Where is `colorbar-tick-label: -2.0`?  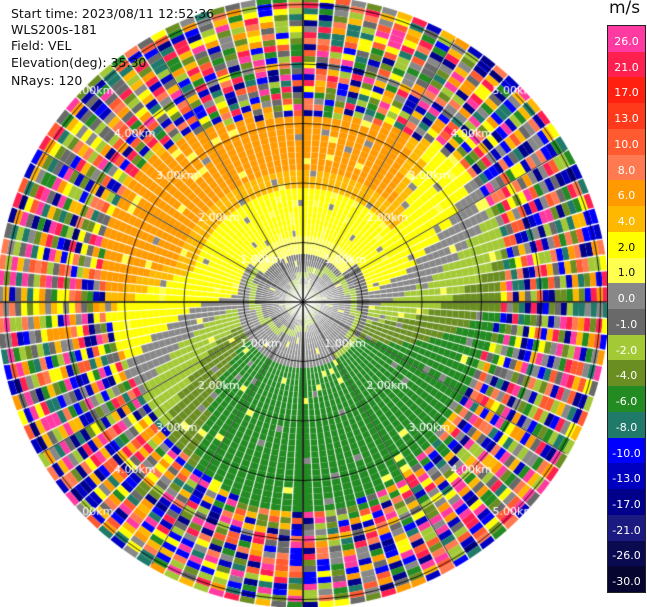 colorbar-tick-label: -2.0 is located at coordinates (626, 350).